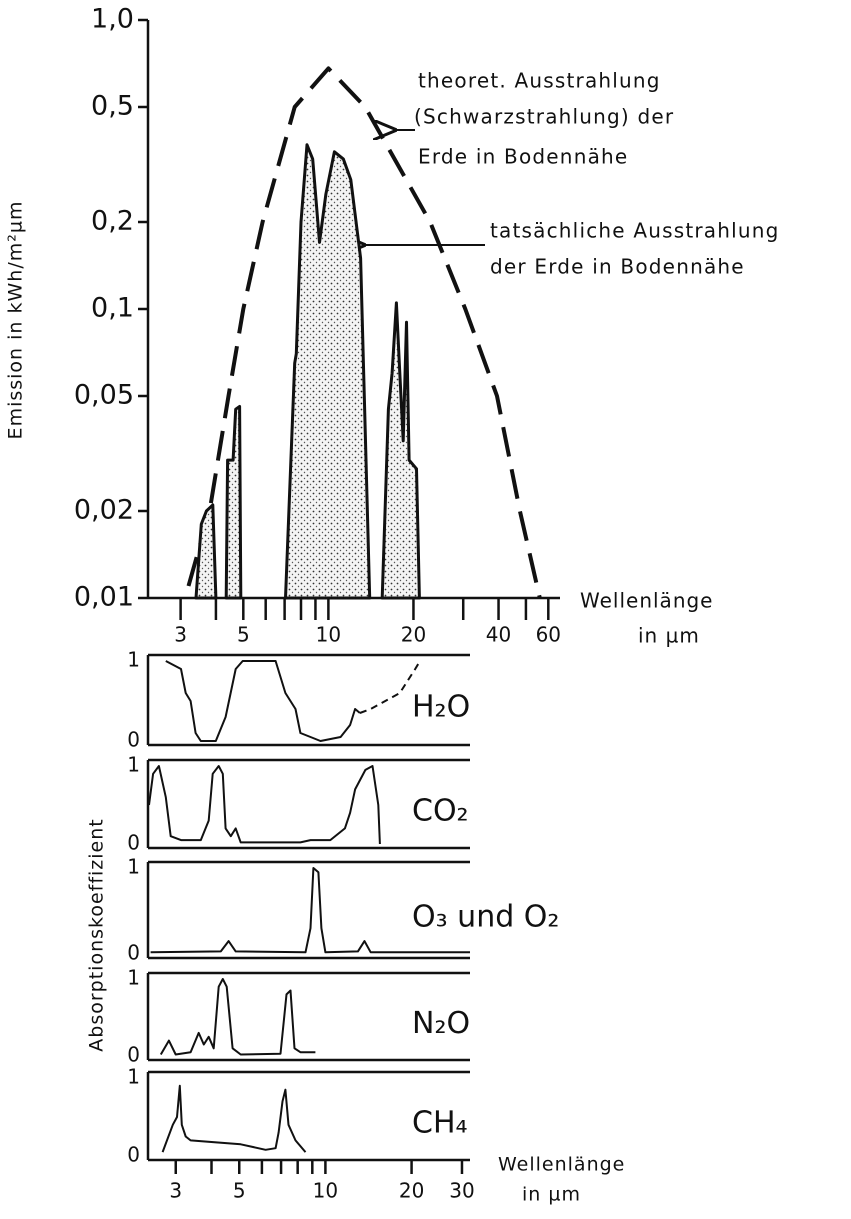 The width and height of the screenshot is (851, 1219). What do you see at coordinates (440, 811) in the screenshot?
I see `panel-label: CO₂` at bounding box center [440, 811].